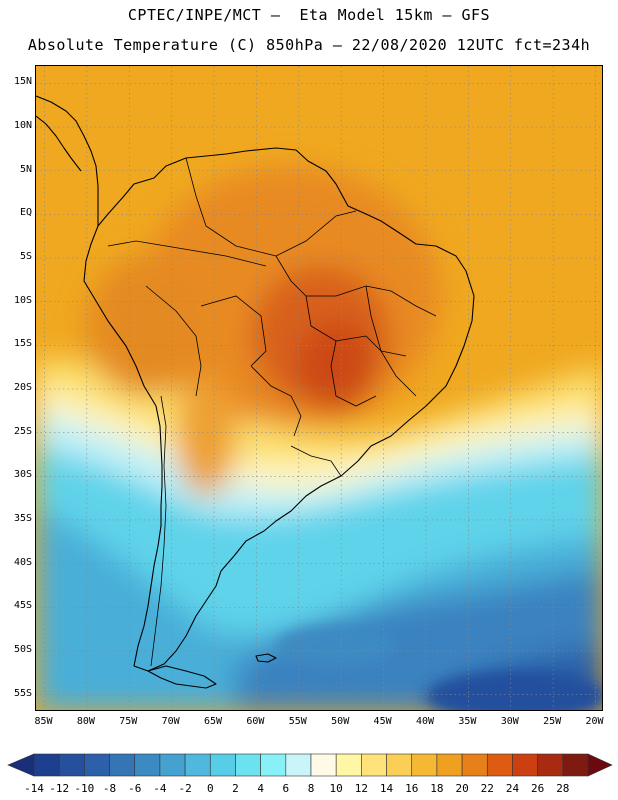 The width and height of the screenshot is (618, 800). What do you see at coordinates (594, 721) in the screenshot?
I see `lon-label: 20W` at bounding box center [594, 721].